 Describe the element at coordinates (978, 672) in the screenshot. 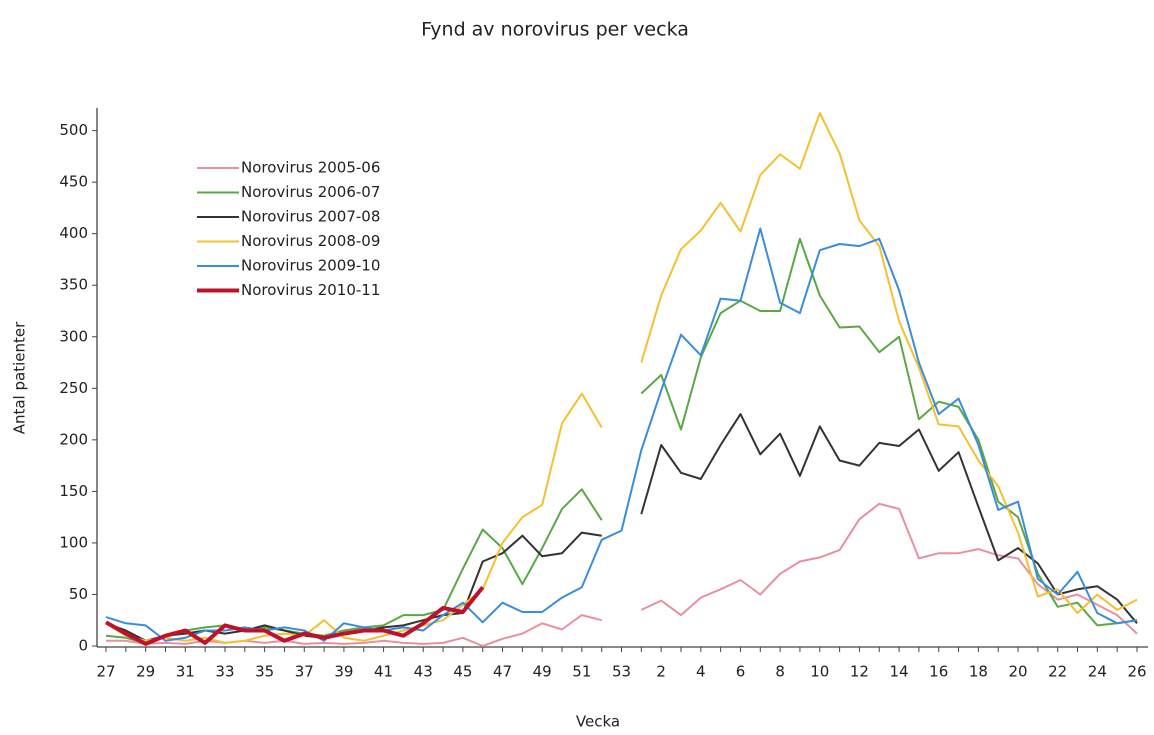

I see `x-tick-label: 18` at that location.